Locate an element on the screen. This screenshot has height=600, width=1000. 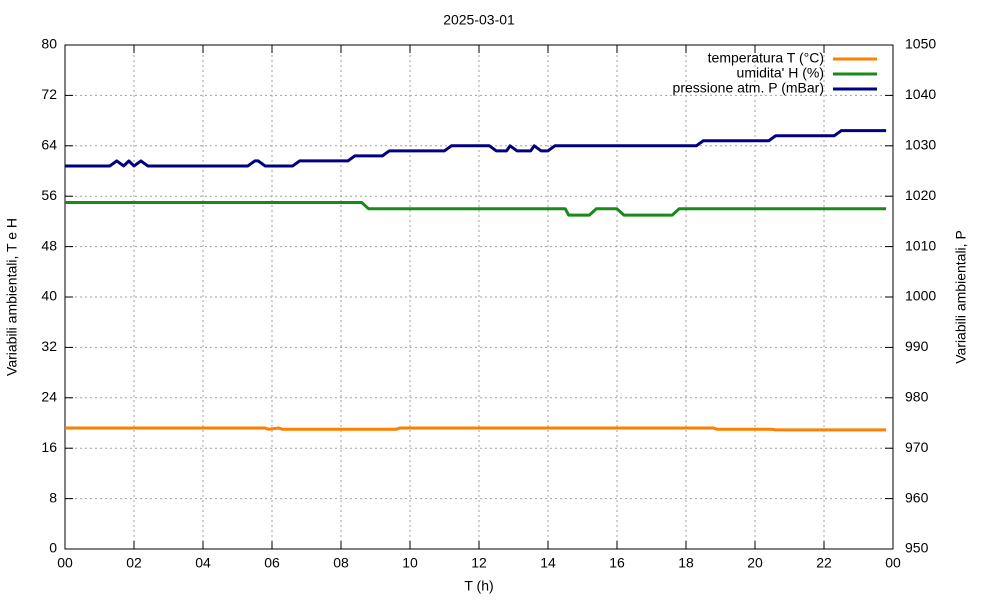
legend-label: pressione atm. P (mBar) is located at coordinates (748, 88).